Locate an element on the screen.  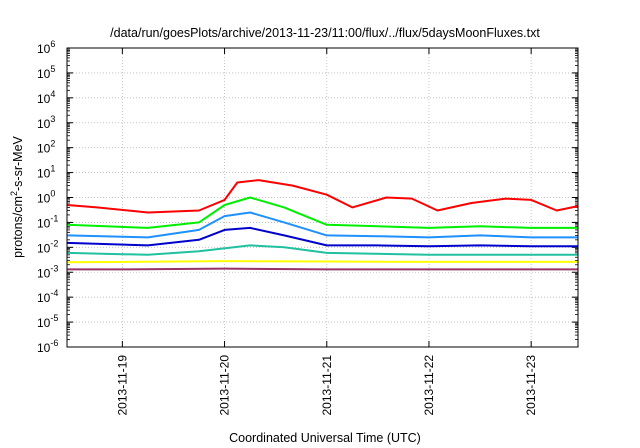
y-tick-label-exponent: -3 is located at coordinates (54, 268).